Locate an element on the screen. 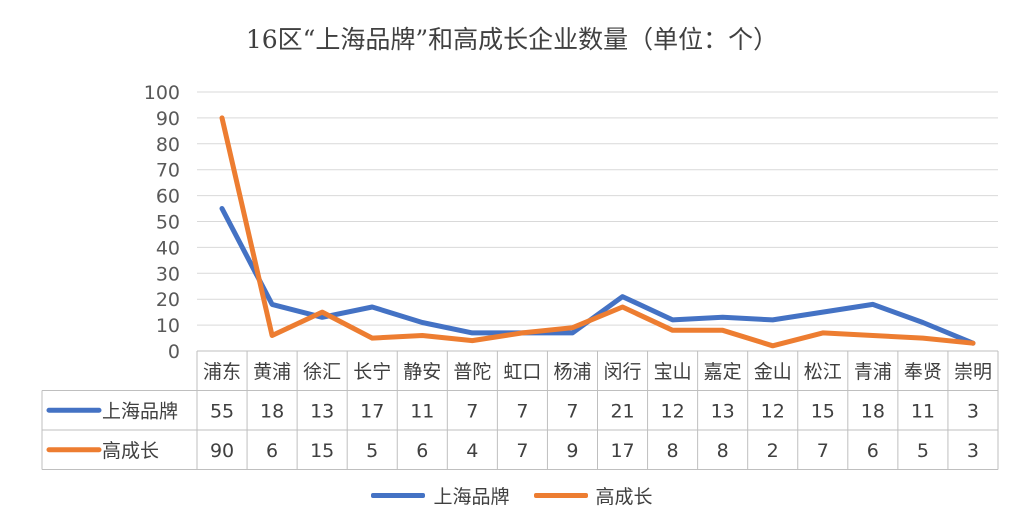 The width and height of the screenshot is (1024, 529). legend-item-series-0: 上海品牌 is located at coordinates (440, 495).